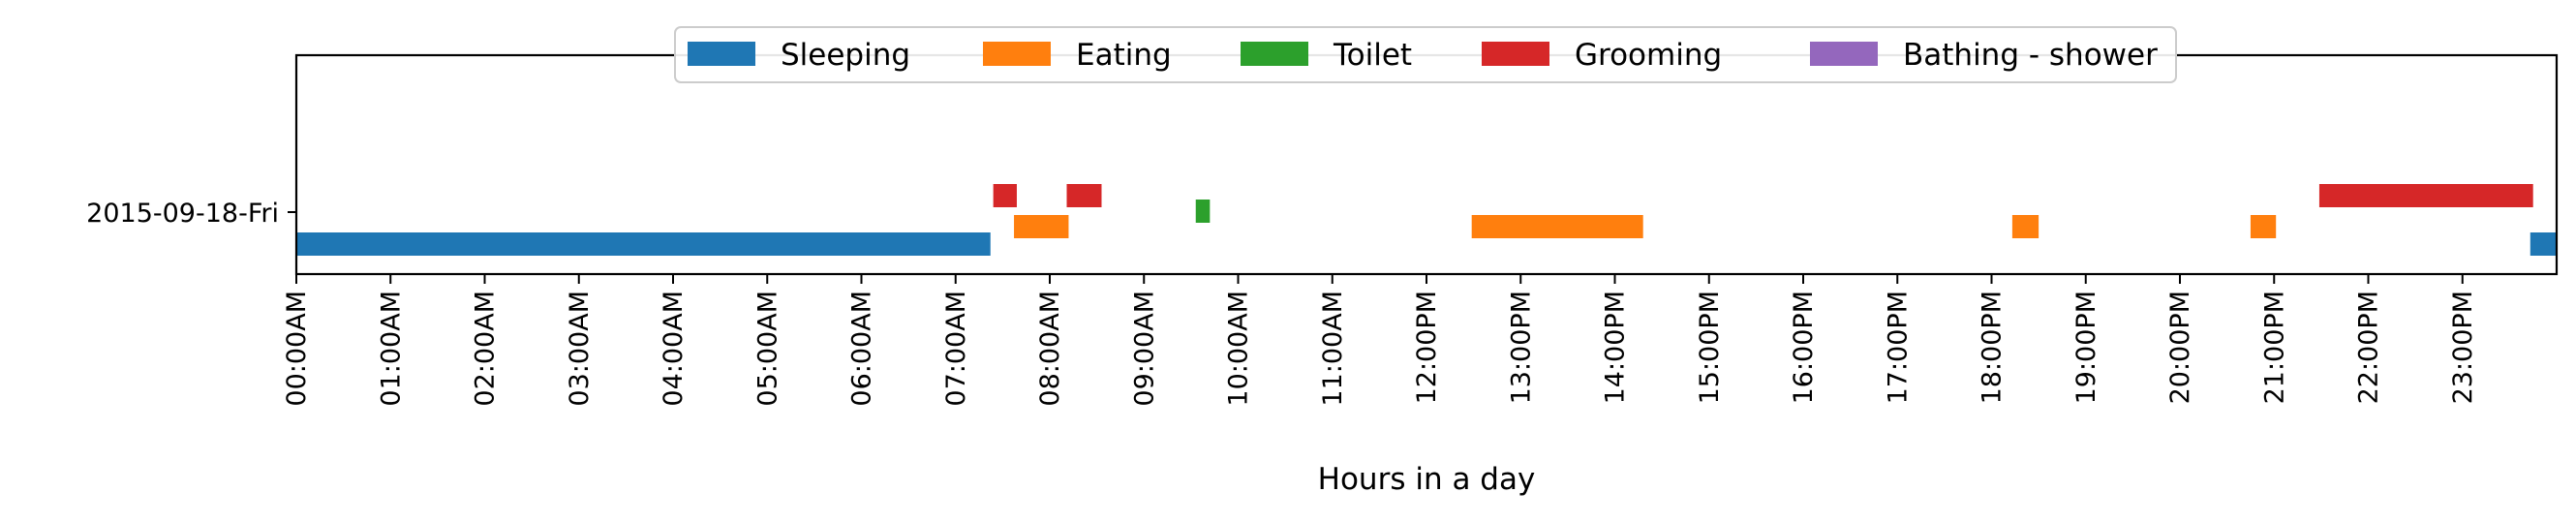 This screenshot has height=523, width=2576. Describe the element at coordinates (2030, 55) in the screenshot. I see `legend-label-bathing-shower: Bathing - shower` at that location.